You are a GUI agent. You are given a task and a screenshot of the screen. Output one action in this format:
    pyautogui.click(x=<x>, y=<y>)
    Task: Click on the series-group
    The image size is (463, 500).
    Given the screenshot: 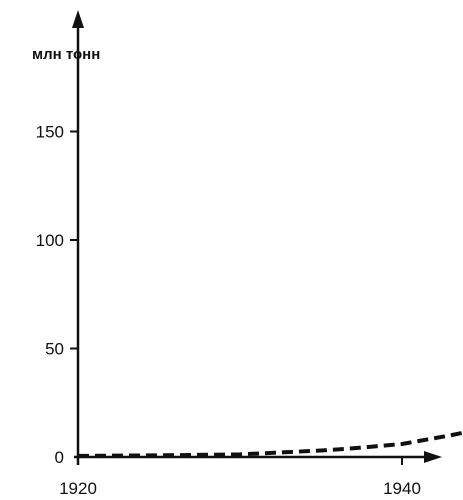 What is the action you would take?
    pyautogui.click(x=270, y=444)
    